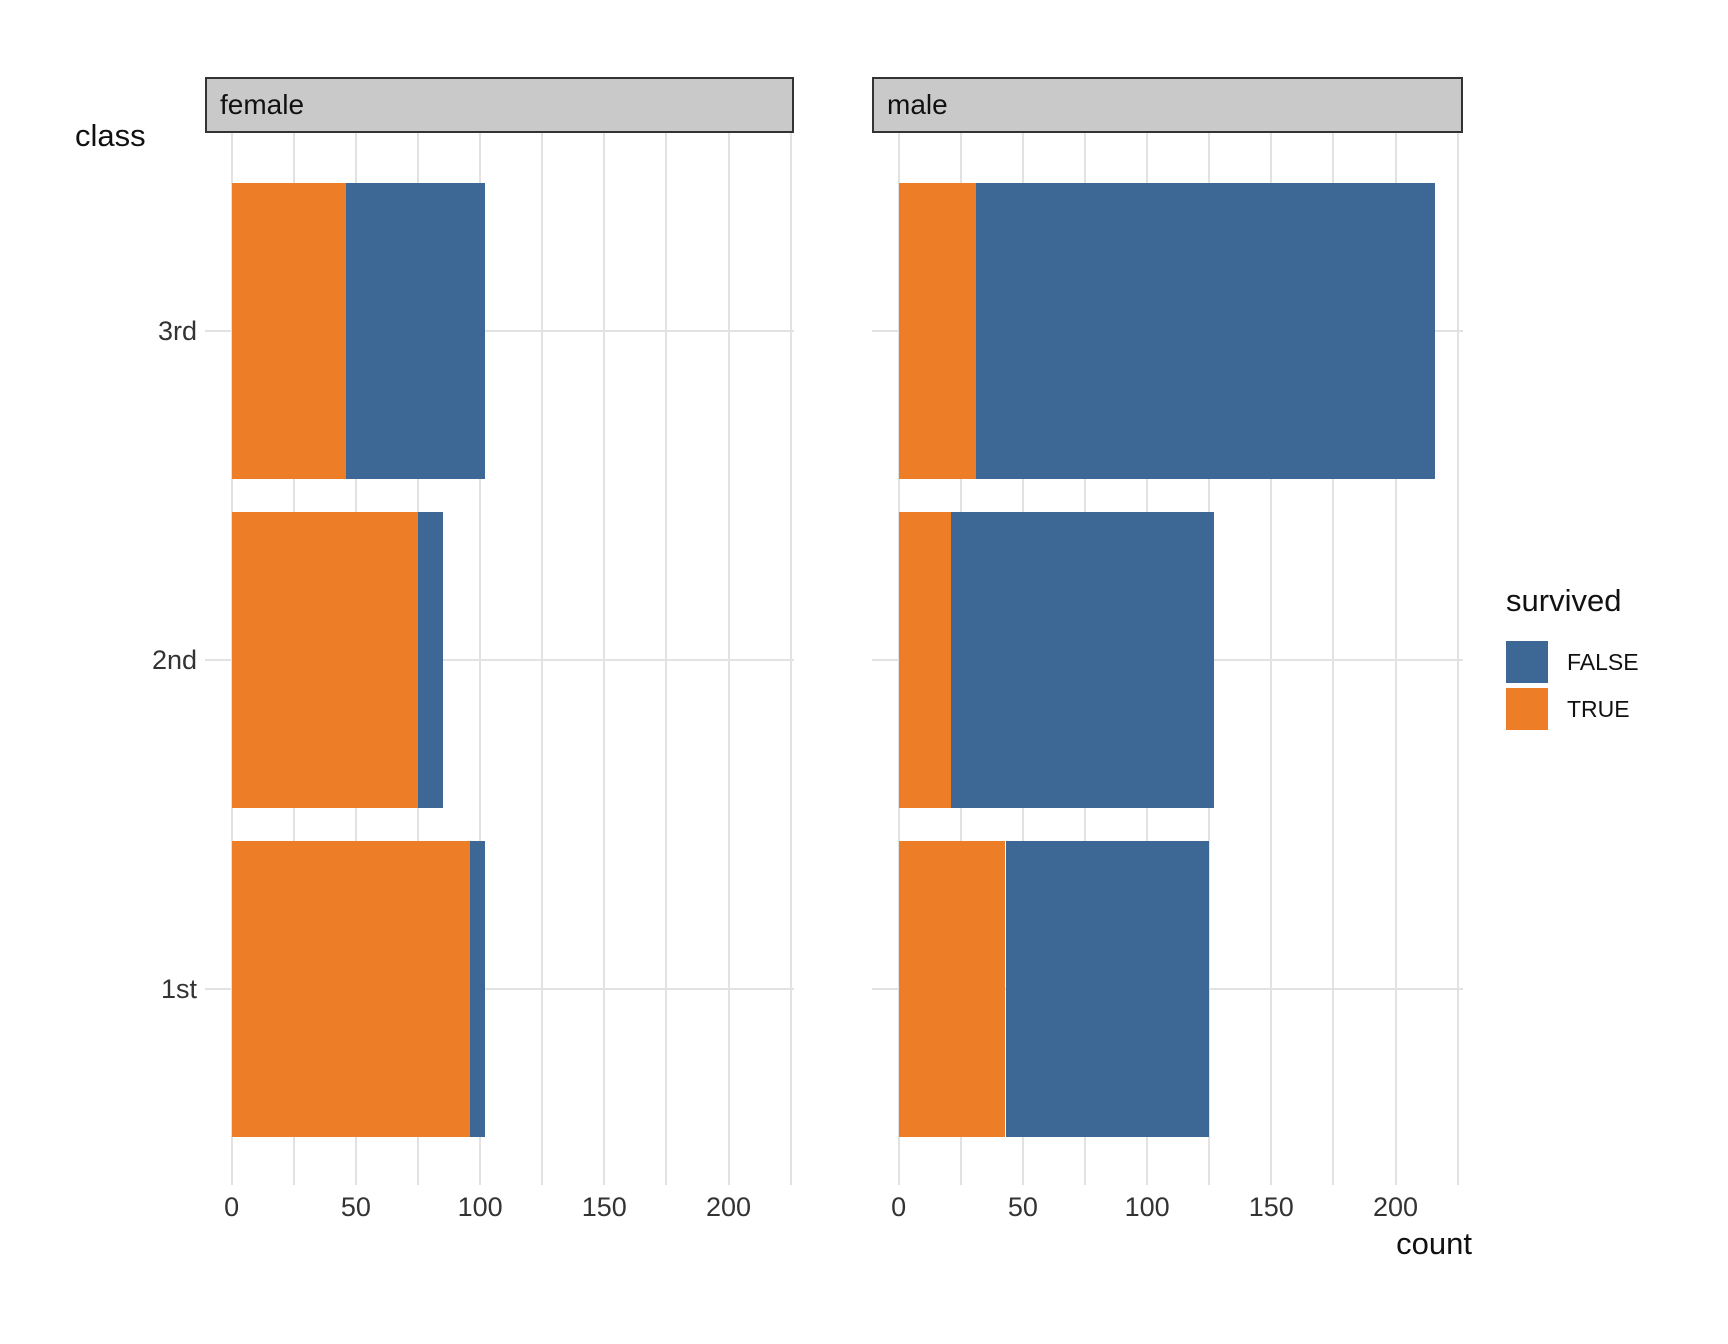  I want to click on bar-female-2nd-false, so click(430, 660).